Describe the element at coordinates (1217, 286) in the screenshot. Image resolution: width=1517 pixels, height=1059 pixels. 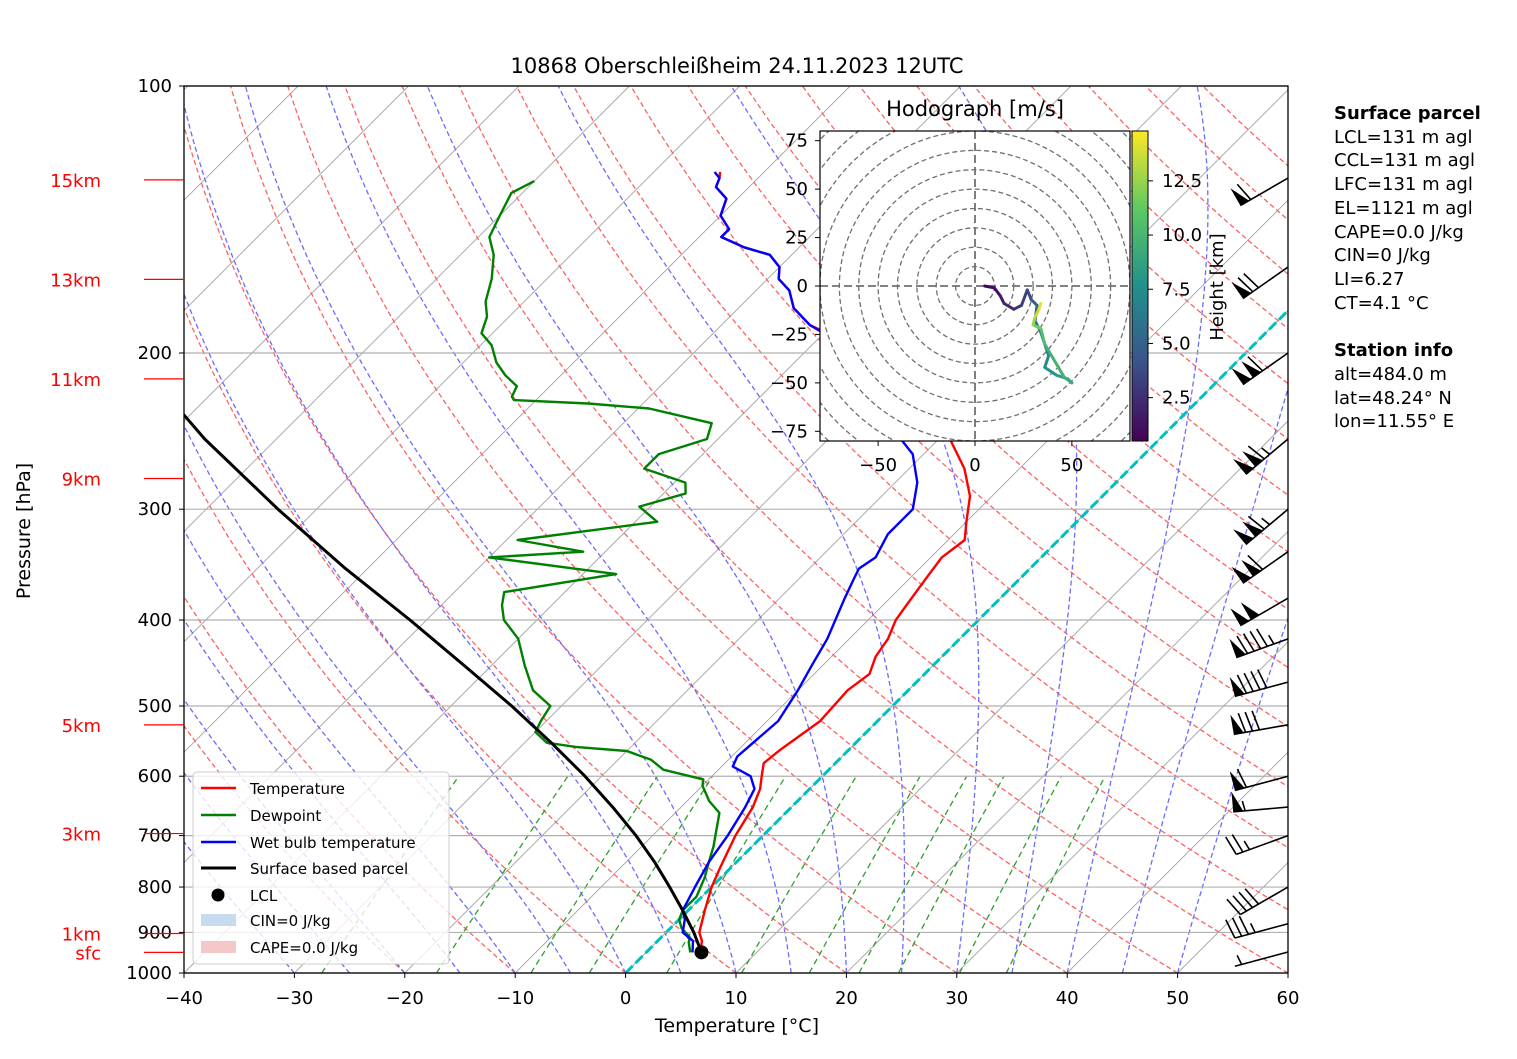
I see `colorbar-label: Height [km]` at that location.